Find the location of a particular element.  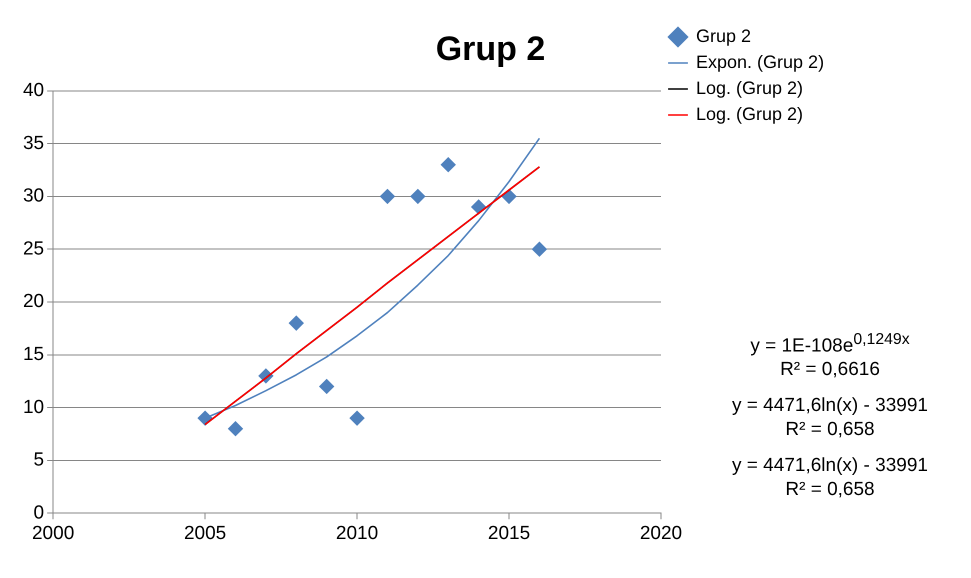

y-tick-label: 25 is located at coordinates (33, 249).